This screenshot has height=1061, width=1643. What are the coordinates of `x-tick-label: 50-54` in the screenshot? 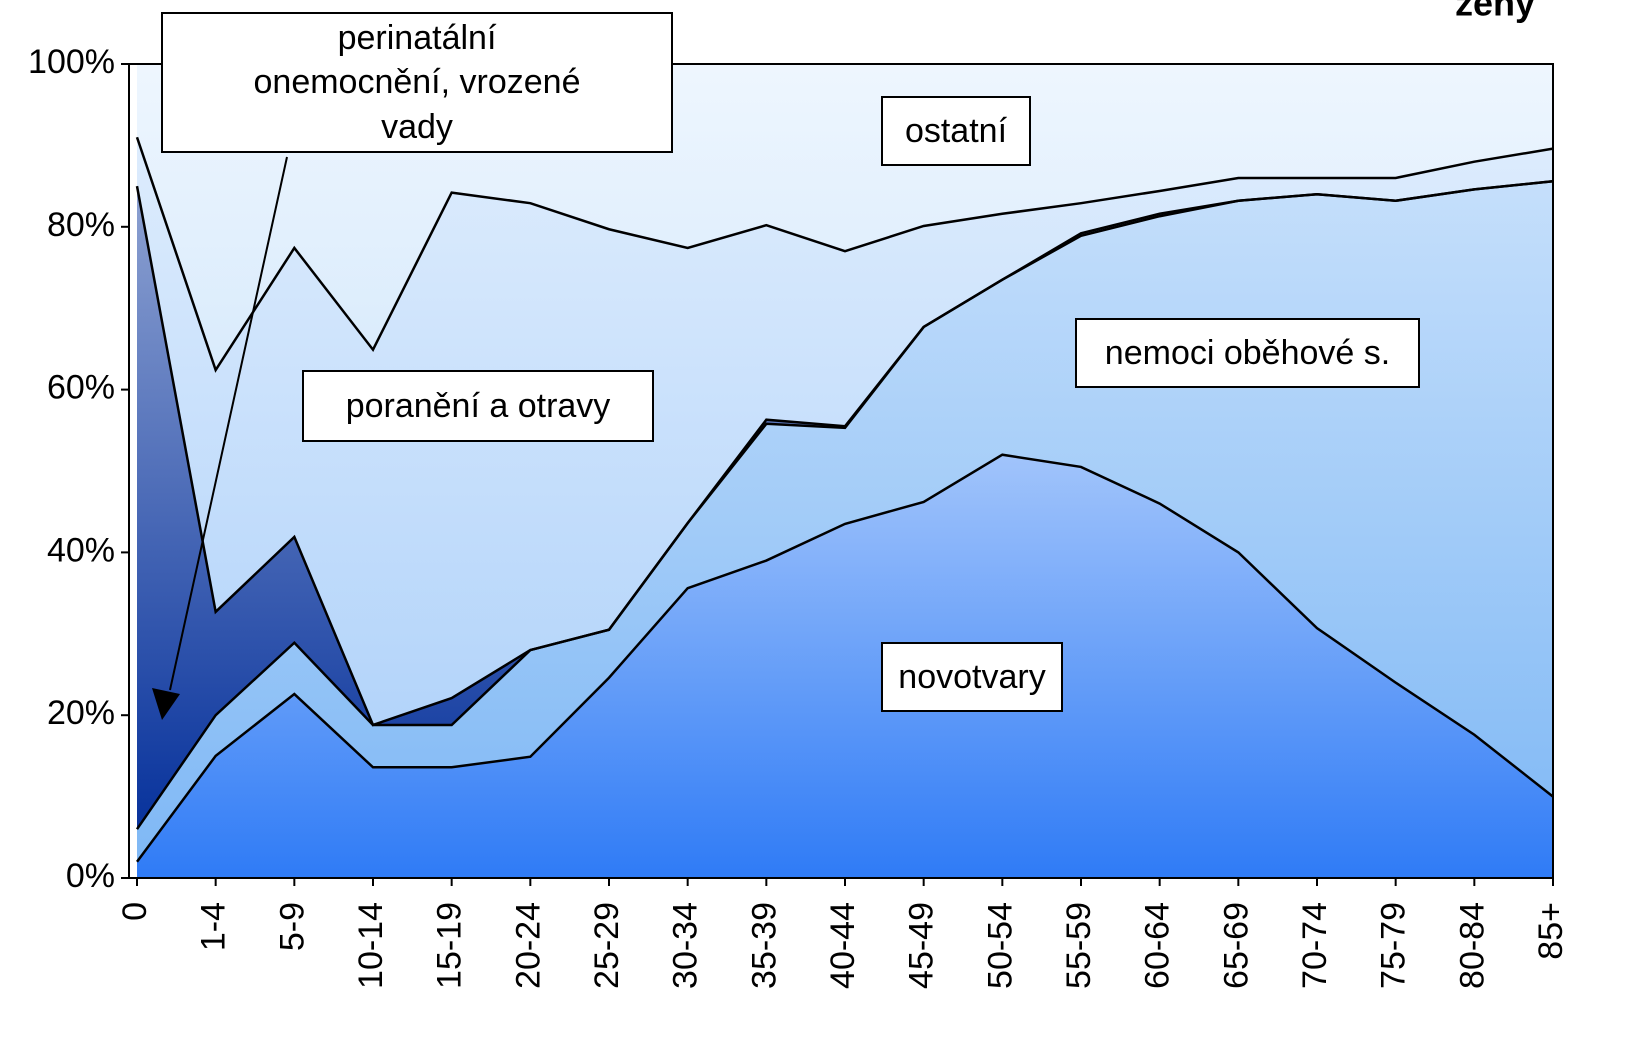 It's located at (1000, 945).